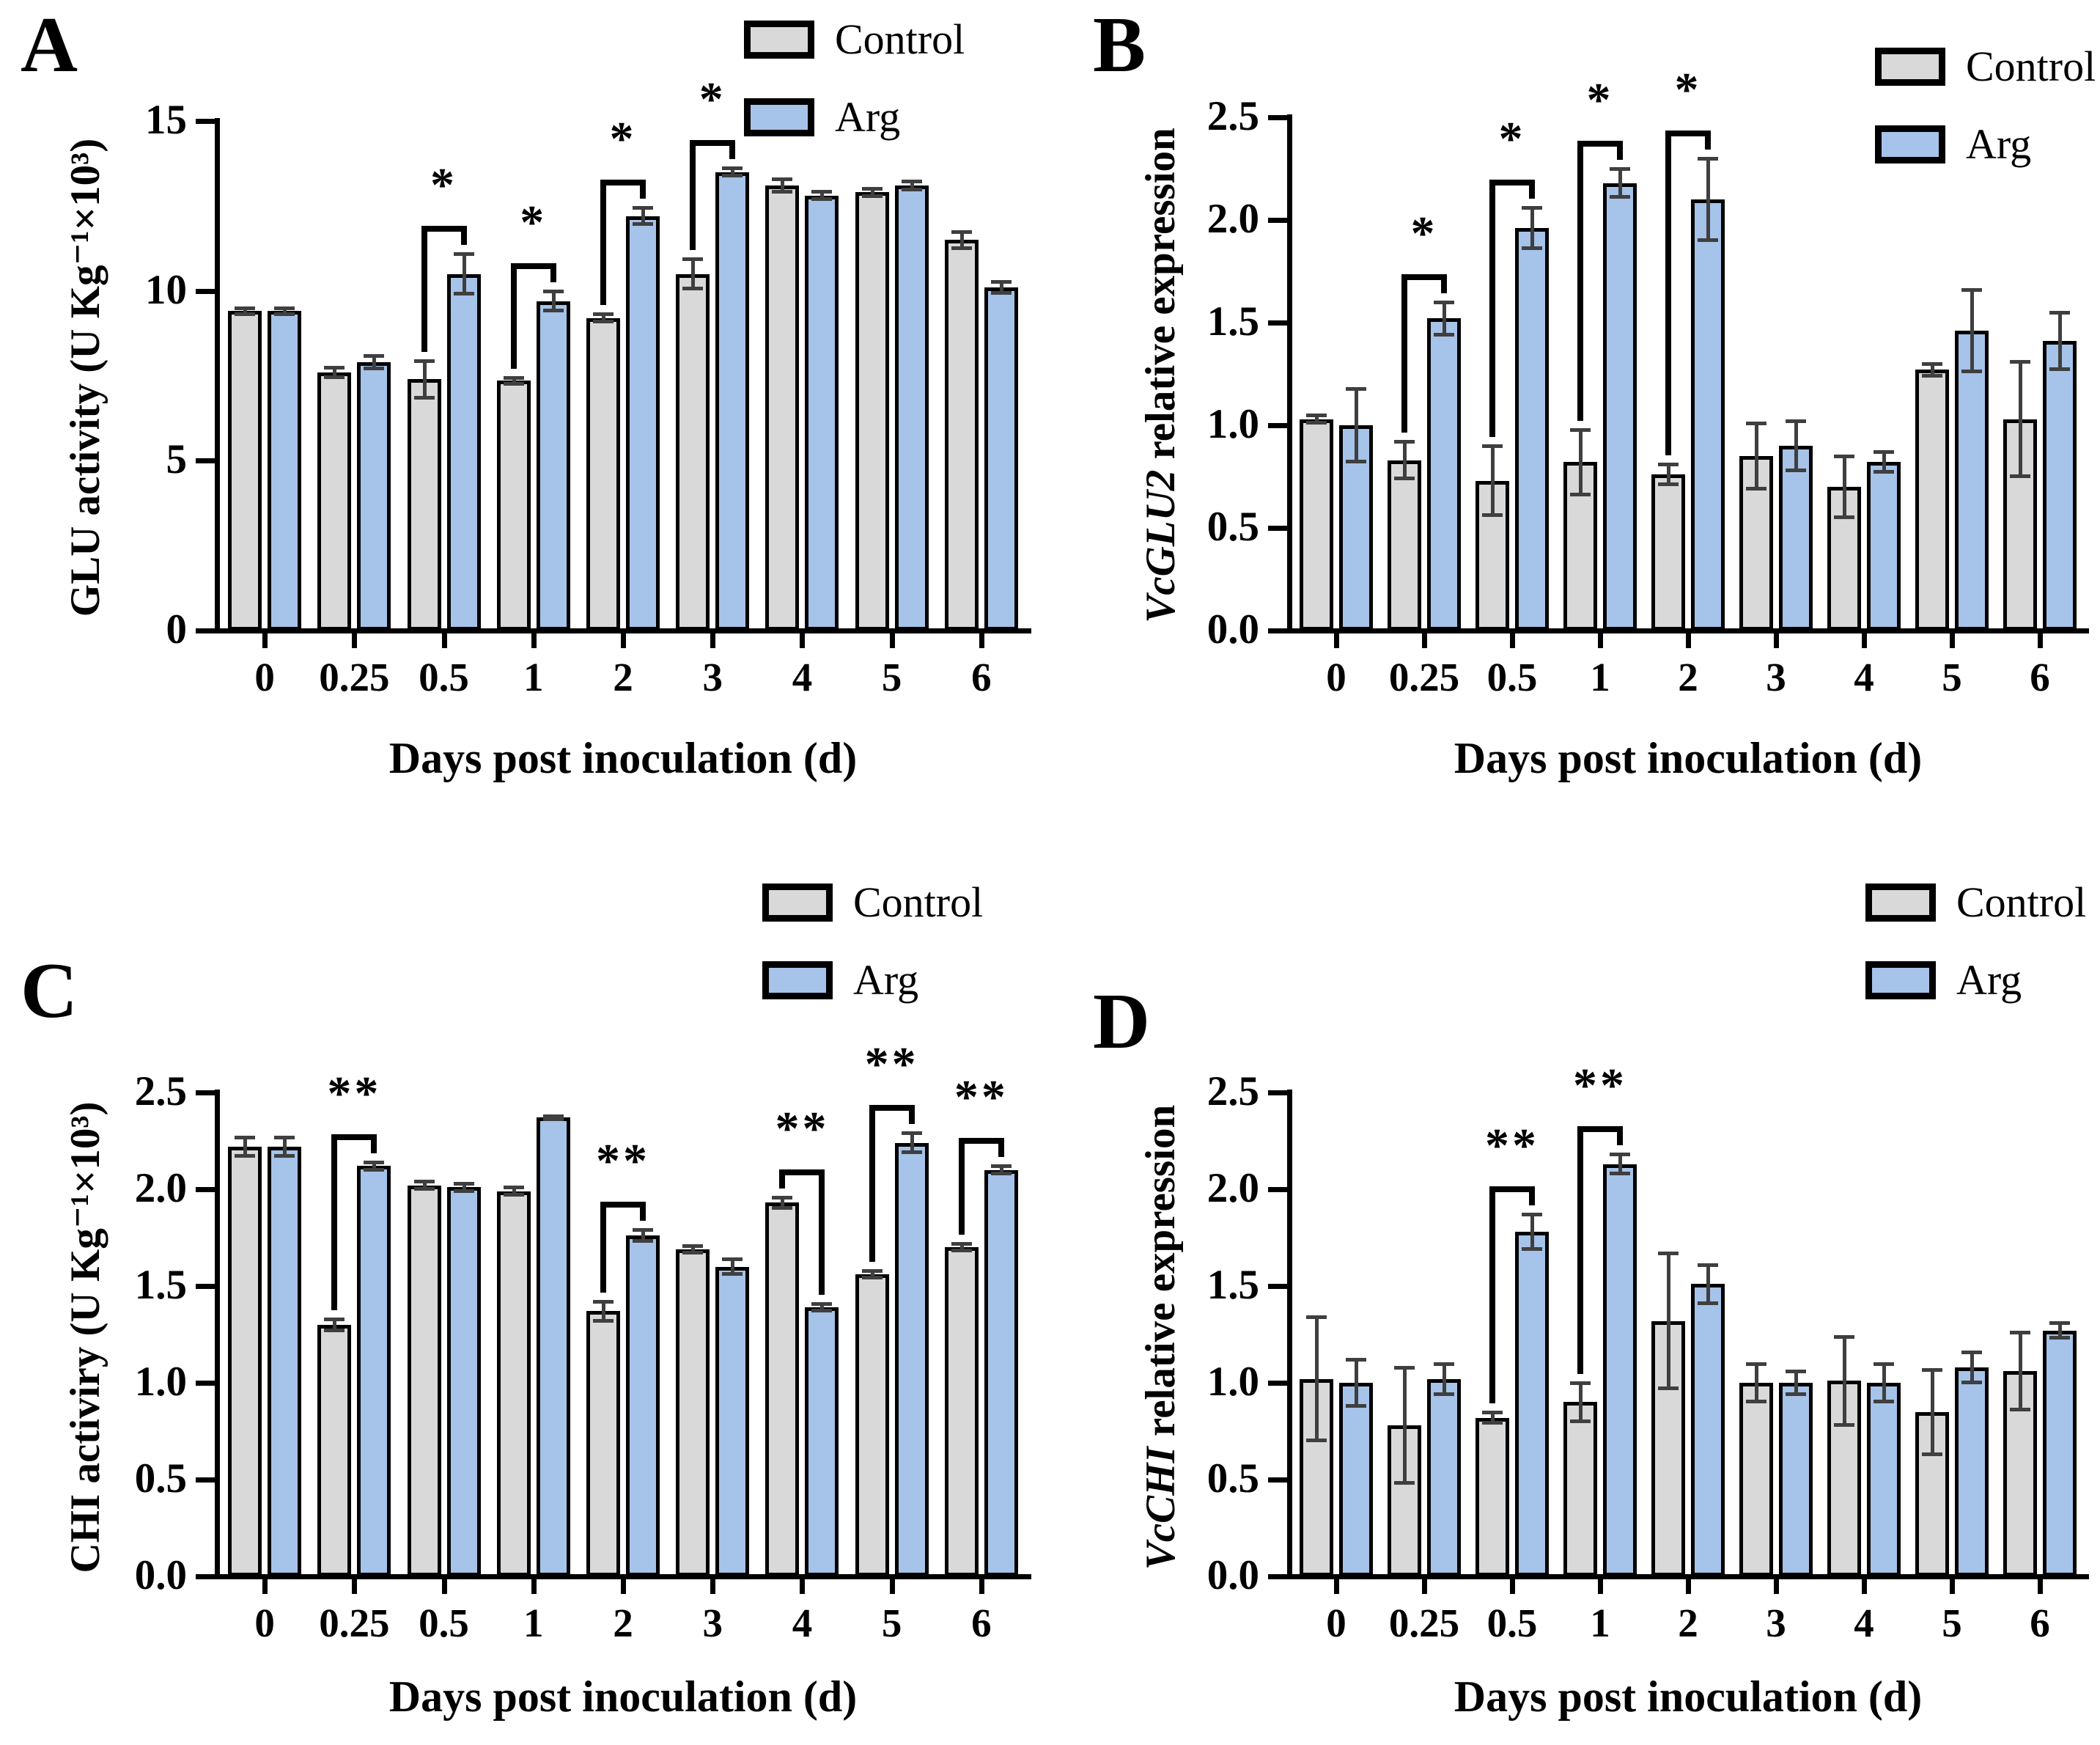 The width and height of the screenshot is (2100, 1745). What do you see at coordinates (1600, 100) in the screenshot?
I see `sig-label: *` at bounding box center [1600, 100].